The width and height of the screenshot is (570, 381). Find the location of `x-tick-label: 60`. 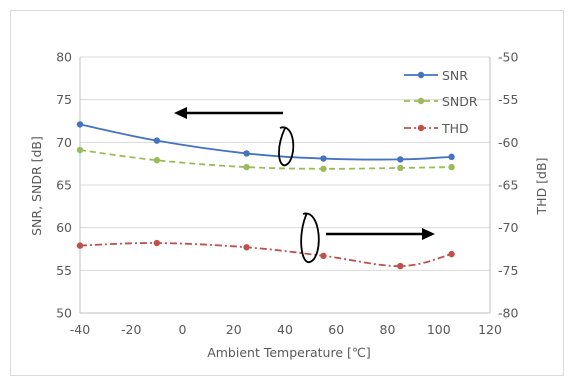

x-tick-label: 60 is located at coordinates (336, 329).